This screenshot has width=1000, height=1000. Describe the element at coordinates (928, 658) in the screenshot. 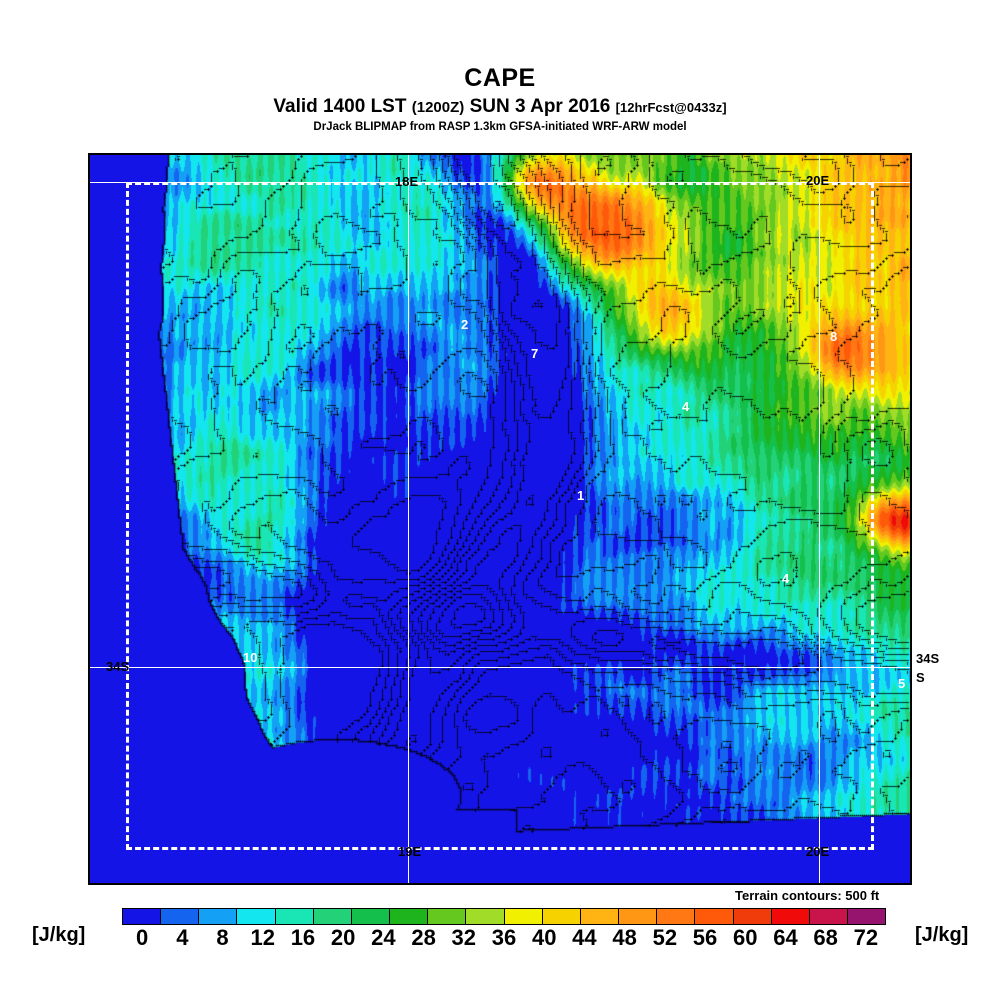

I see `edge-label-34s: 34S` at that location.